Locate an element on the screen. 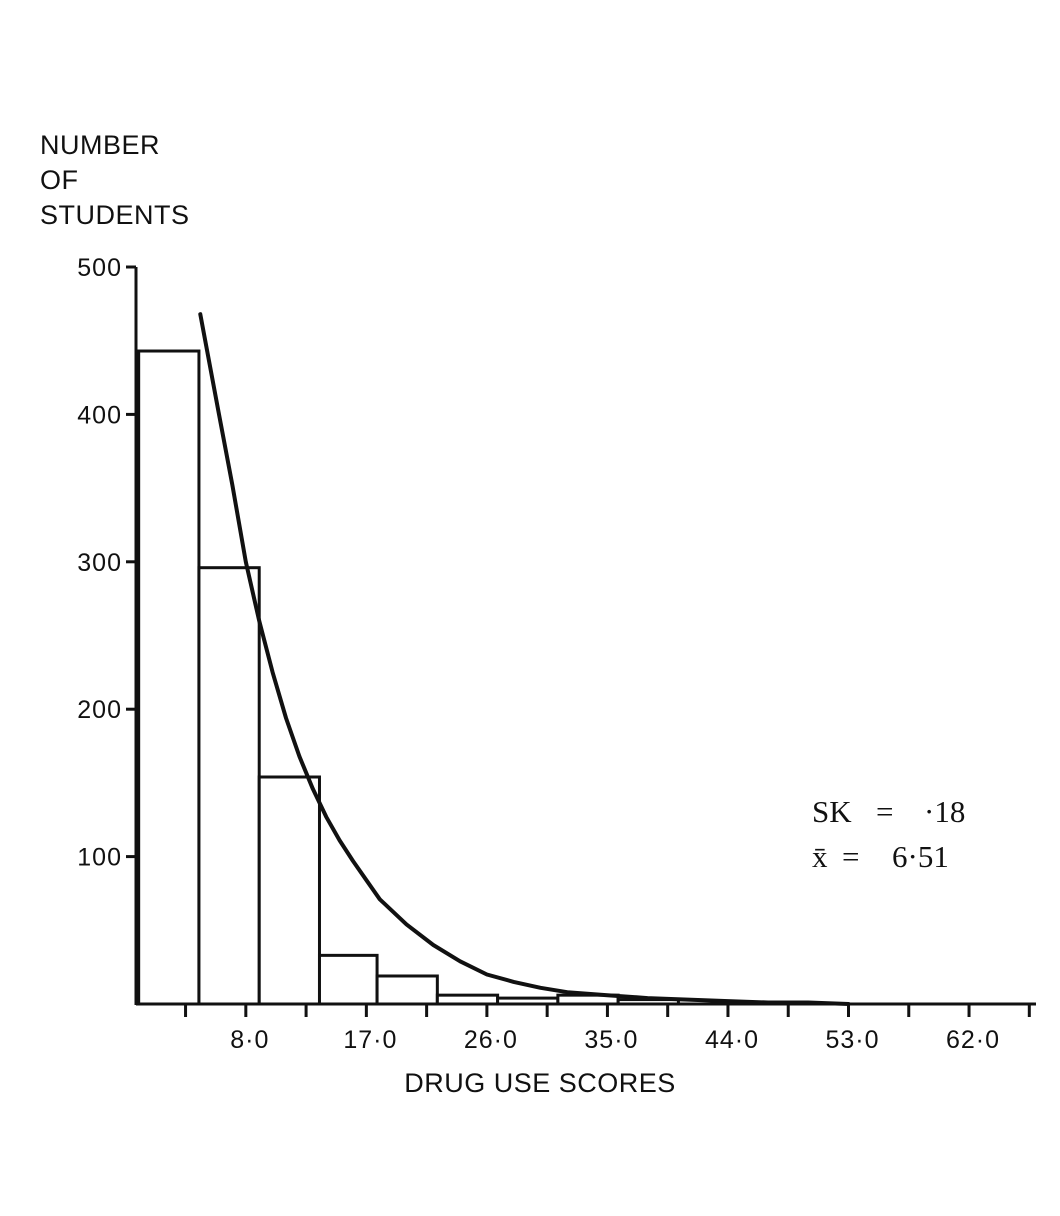 This screenshot has height=1216, width=1060. y-tick-label: 500 is located at coordinates (99, 268).